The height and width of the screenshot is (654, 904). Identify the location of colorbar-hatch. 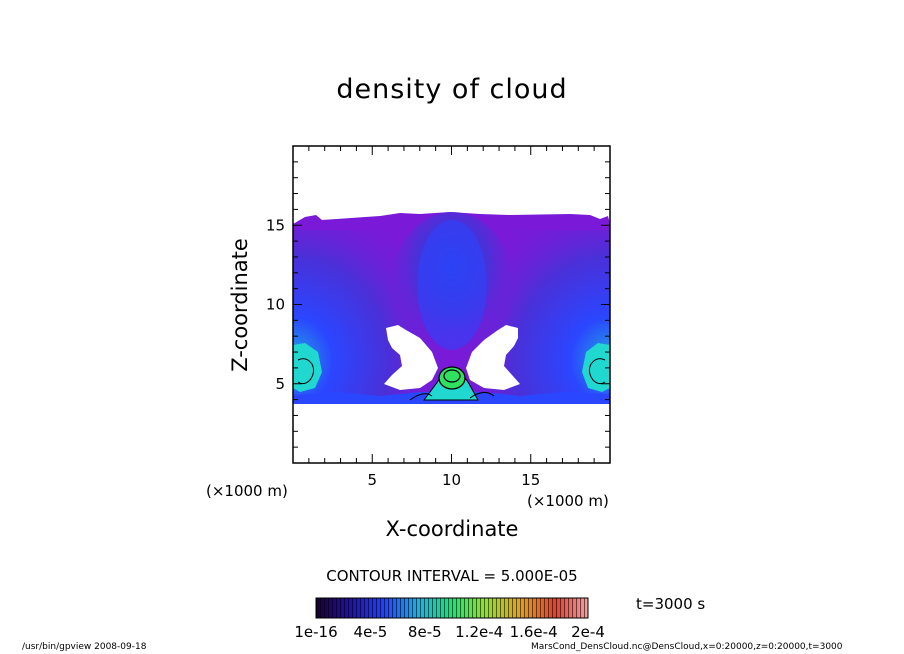
(452, 608).